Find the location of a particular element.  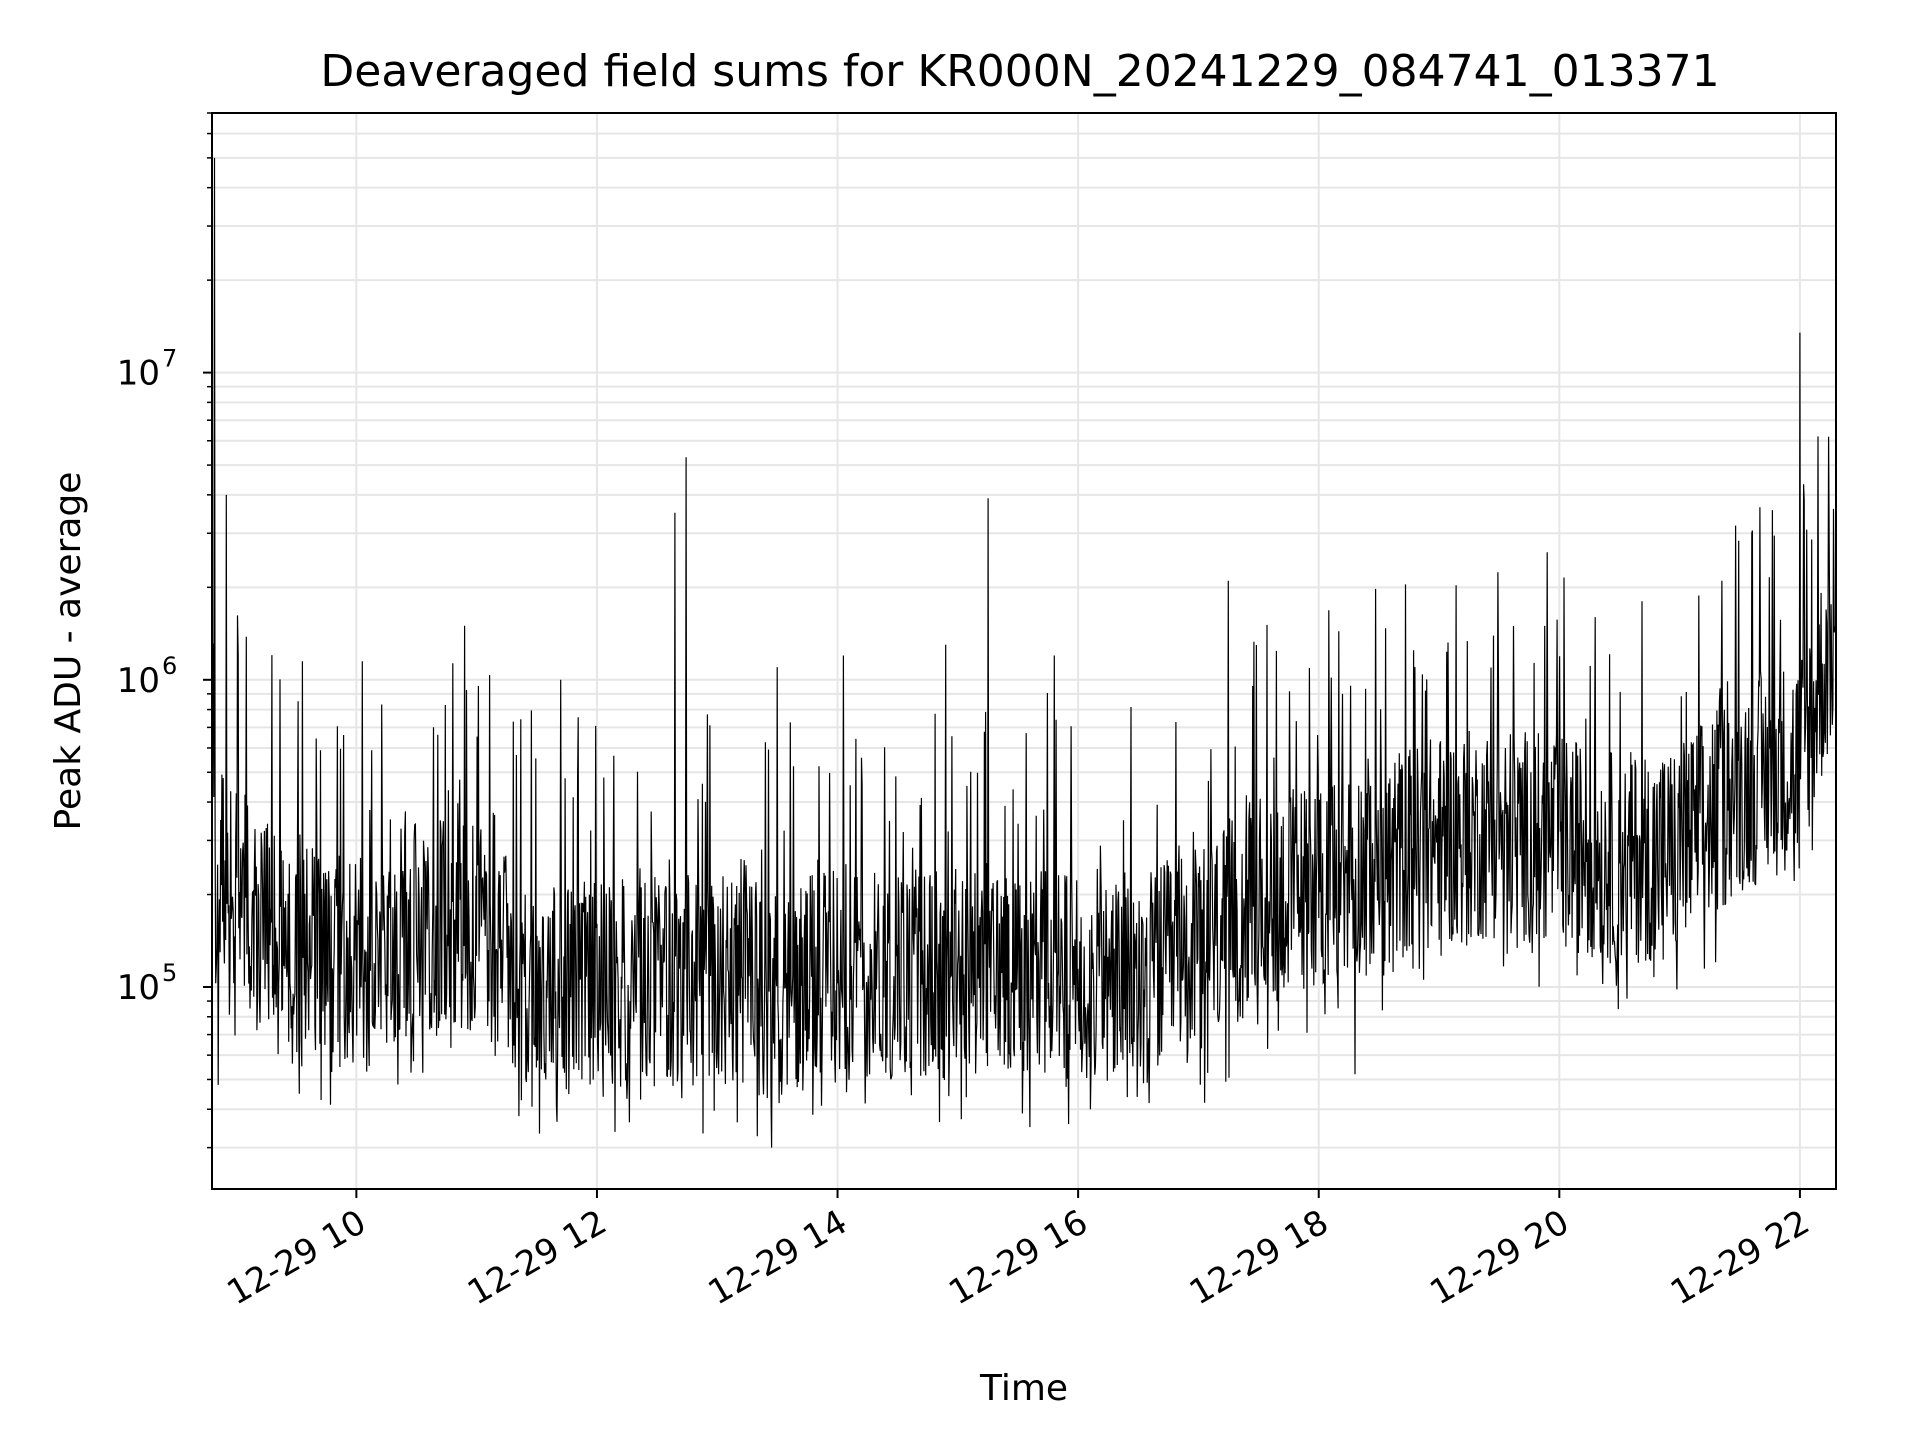

y-tick-exponent: 7 is located at coordinates (169, 359).